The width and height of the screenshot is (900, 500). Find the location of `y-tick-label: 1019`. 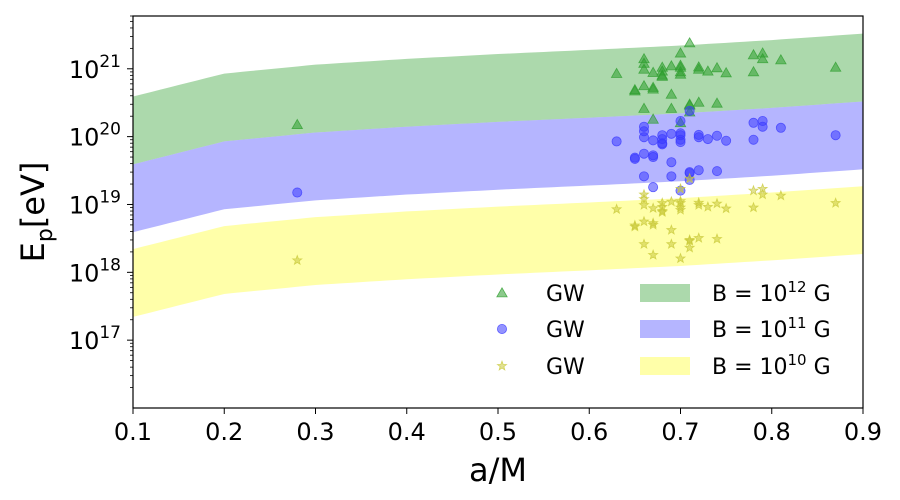

y-tick-label: 1019 is located at coordinates (95, 203).